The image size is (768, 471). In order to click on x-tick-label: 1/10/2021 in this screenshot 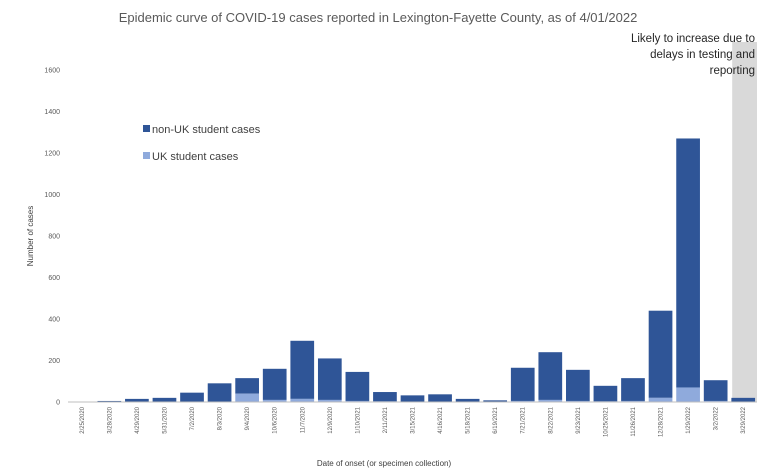, I will do `click(358, 419)`.